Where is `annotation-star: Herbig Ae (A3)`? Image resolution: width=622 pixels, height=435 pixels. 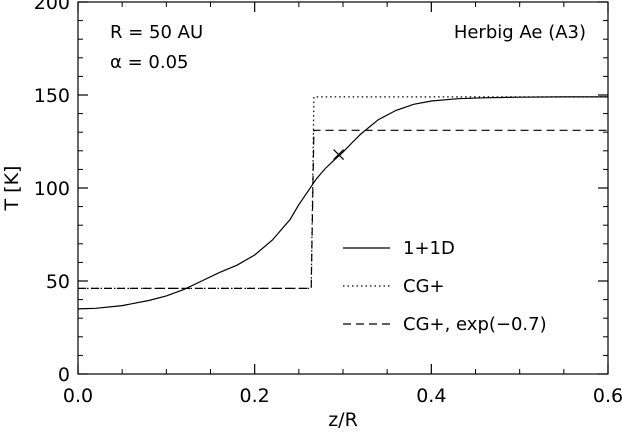
annotation-star: Herbig Ae (A3) is located at coordinates (520, 32).